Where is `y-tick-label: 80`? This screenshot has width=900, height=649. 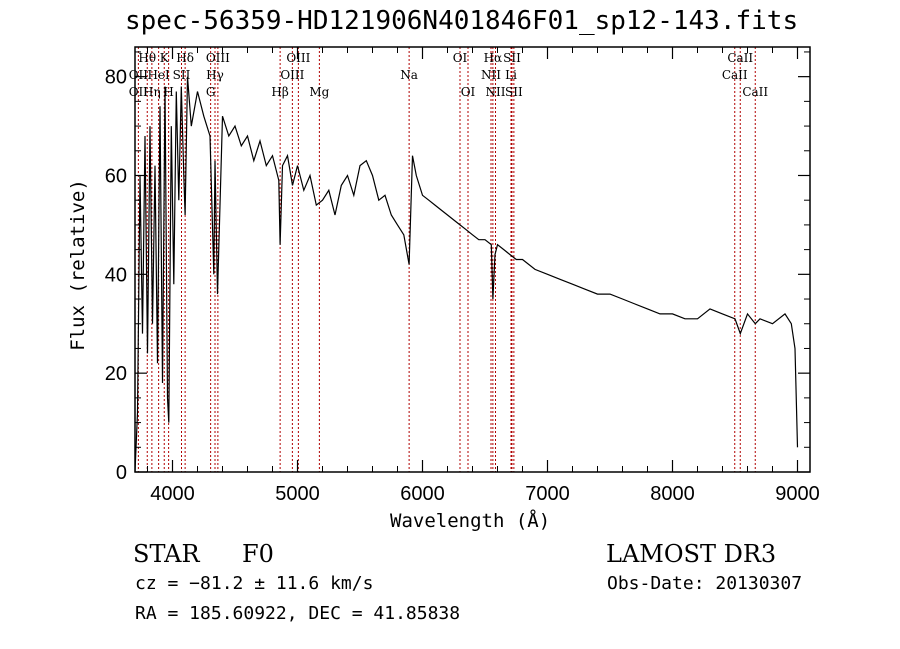
y-tick-label: 80 is located at coordinates (116, 78).